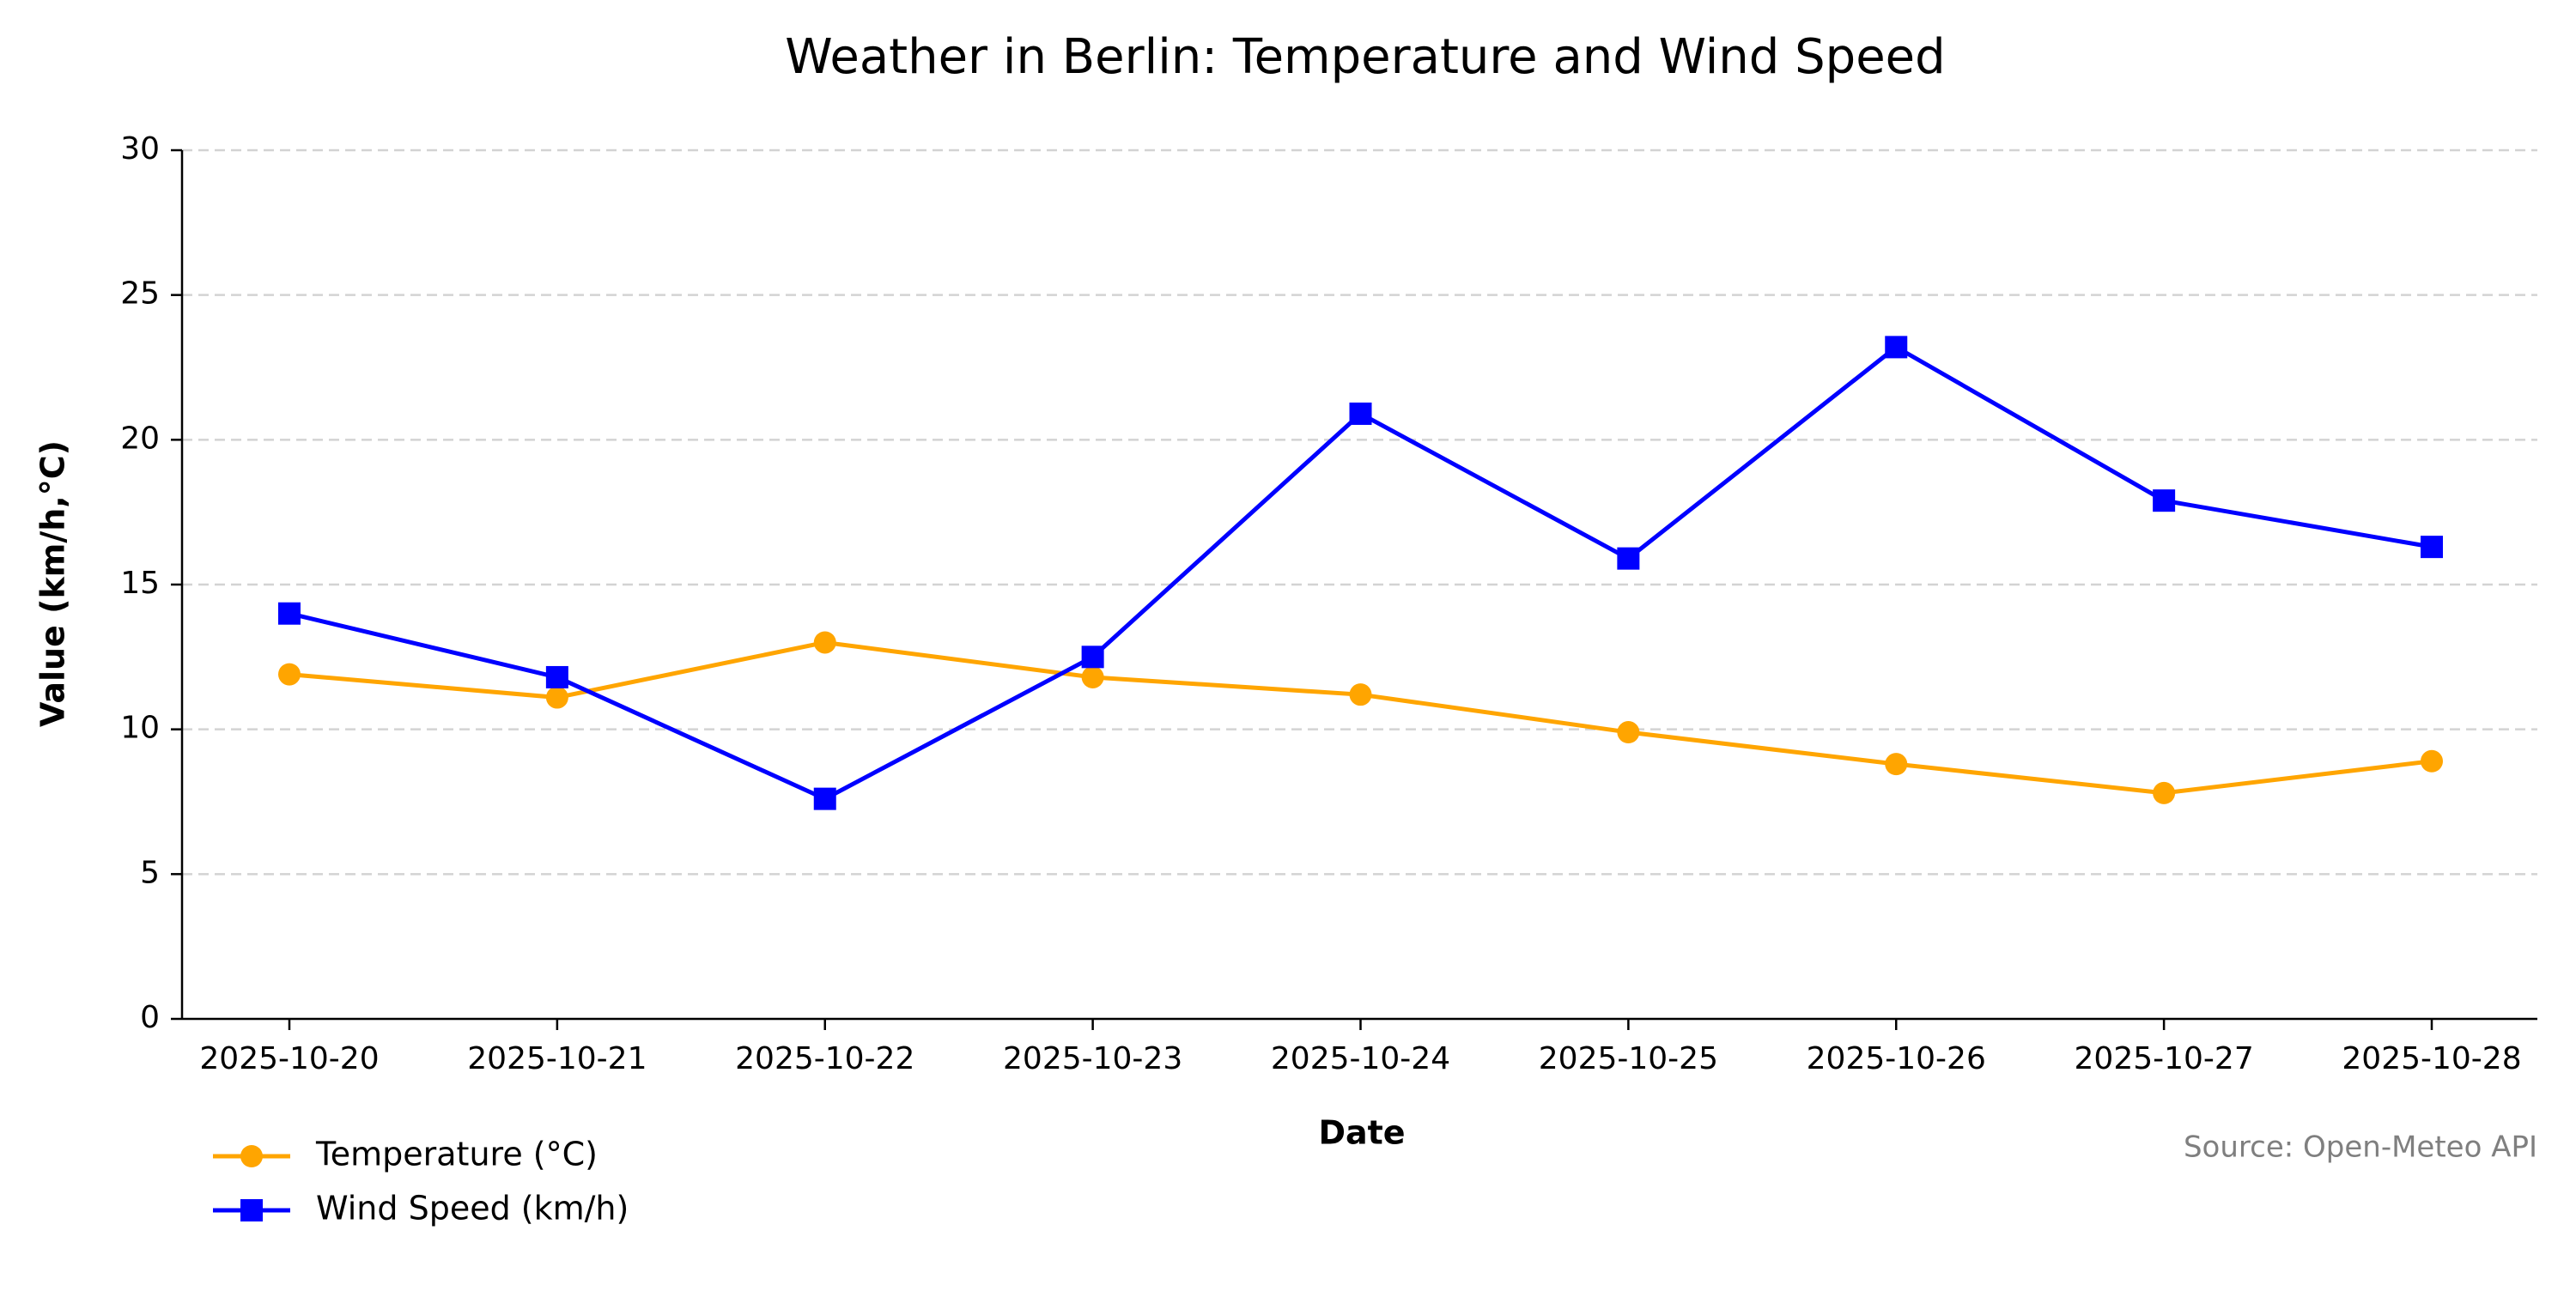 This screenshot has width=2576, height=1291. I want to click on legend-item-wind-speed: Wind Speed (km/h), so click(421, 1209).